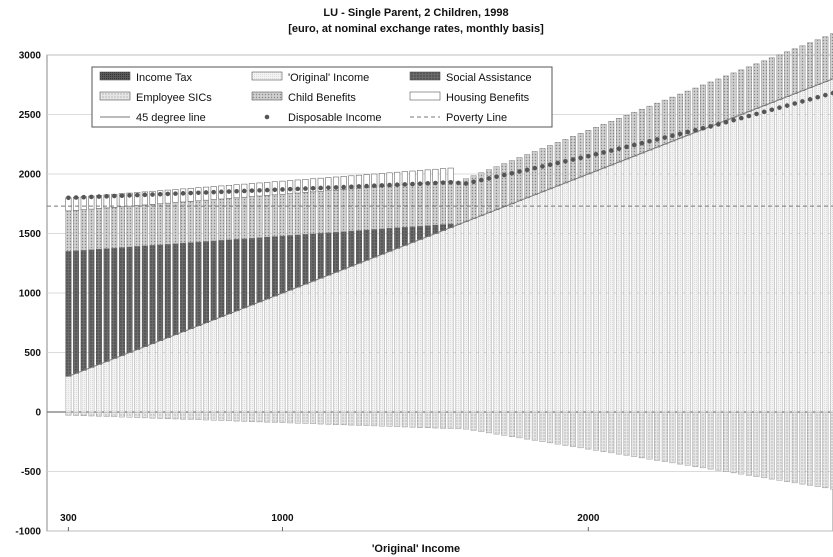  Describe the element at coordinates (30, 56) in the screenshot. I see `y-tick-label: 3000` at that location.